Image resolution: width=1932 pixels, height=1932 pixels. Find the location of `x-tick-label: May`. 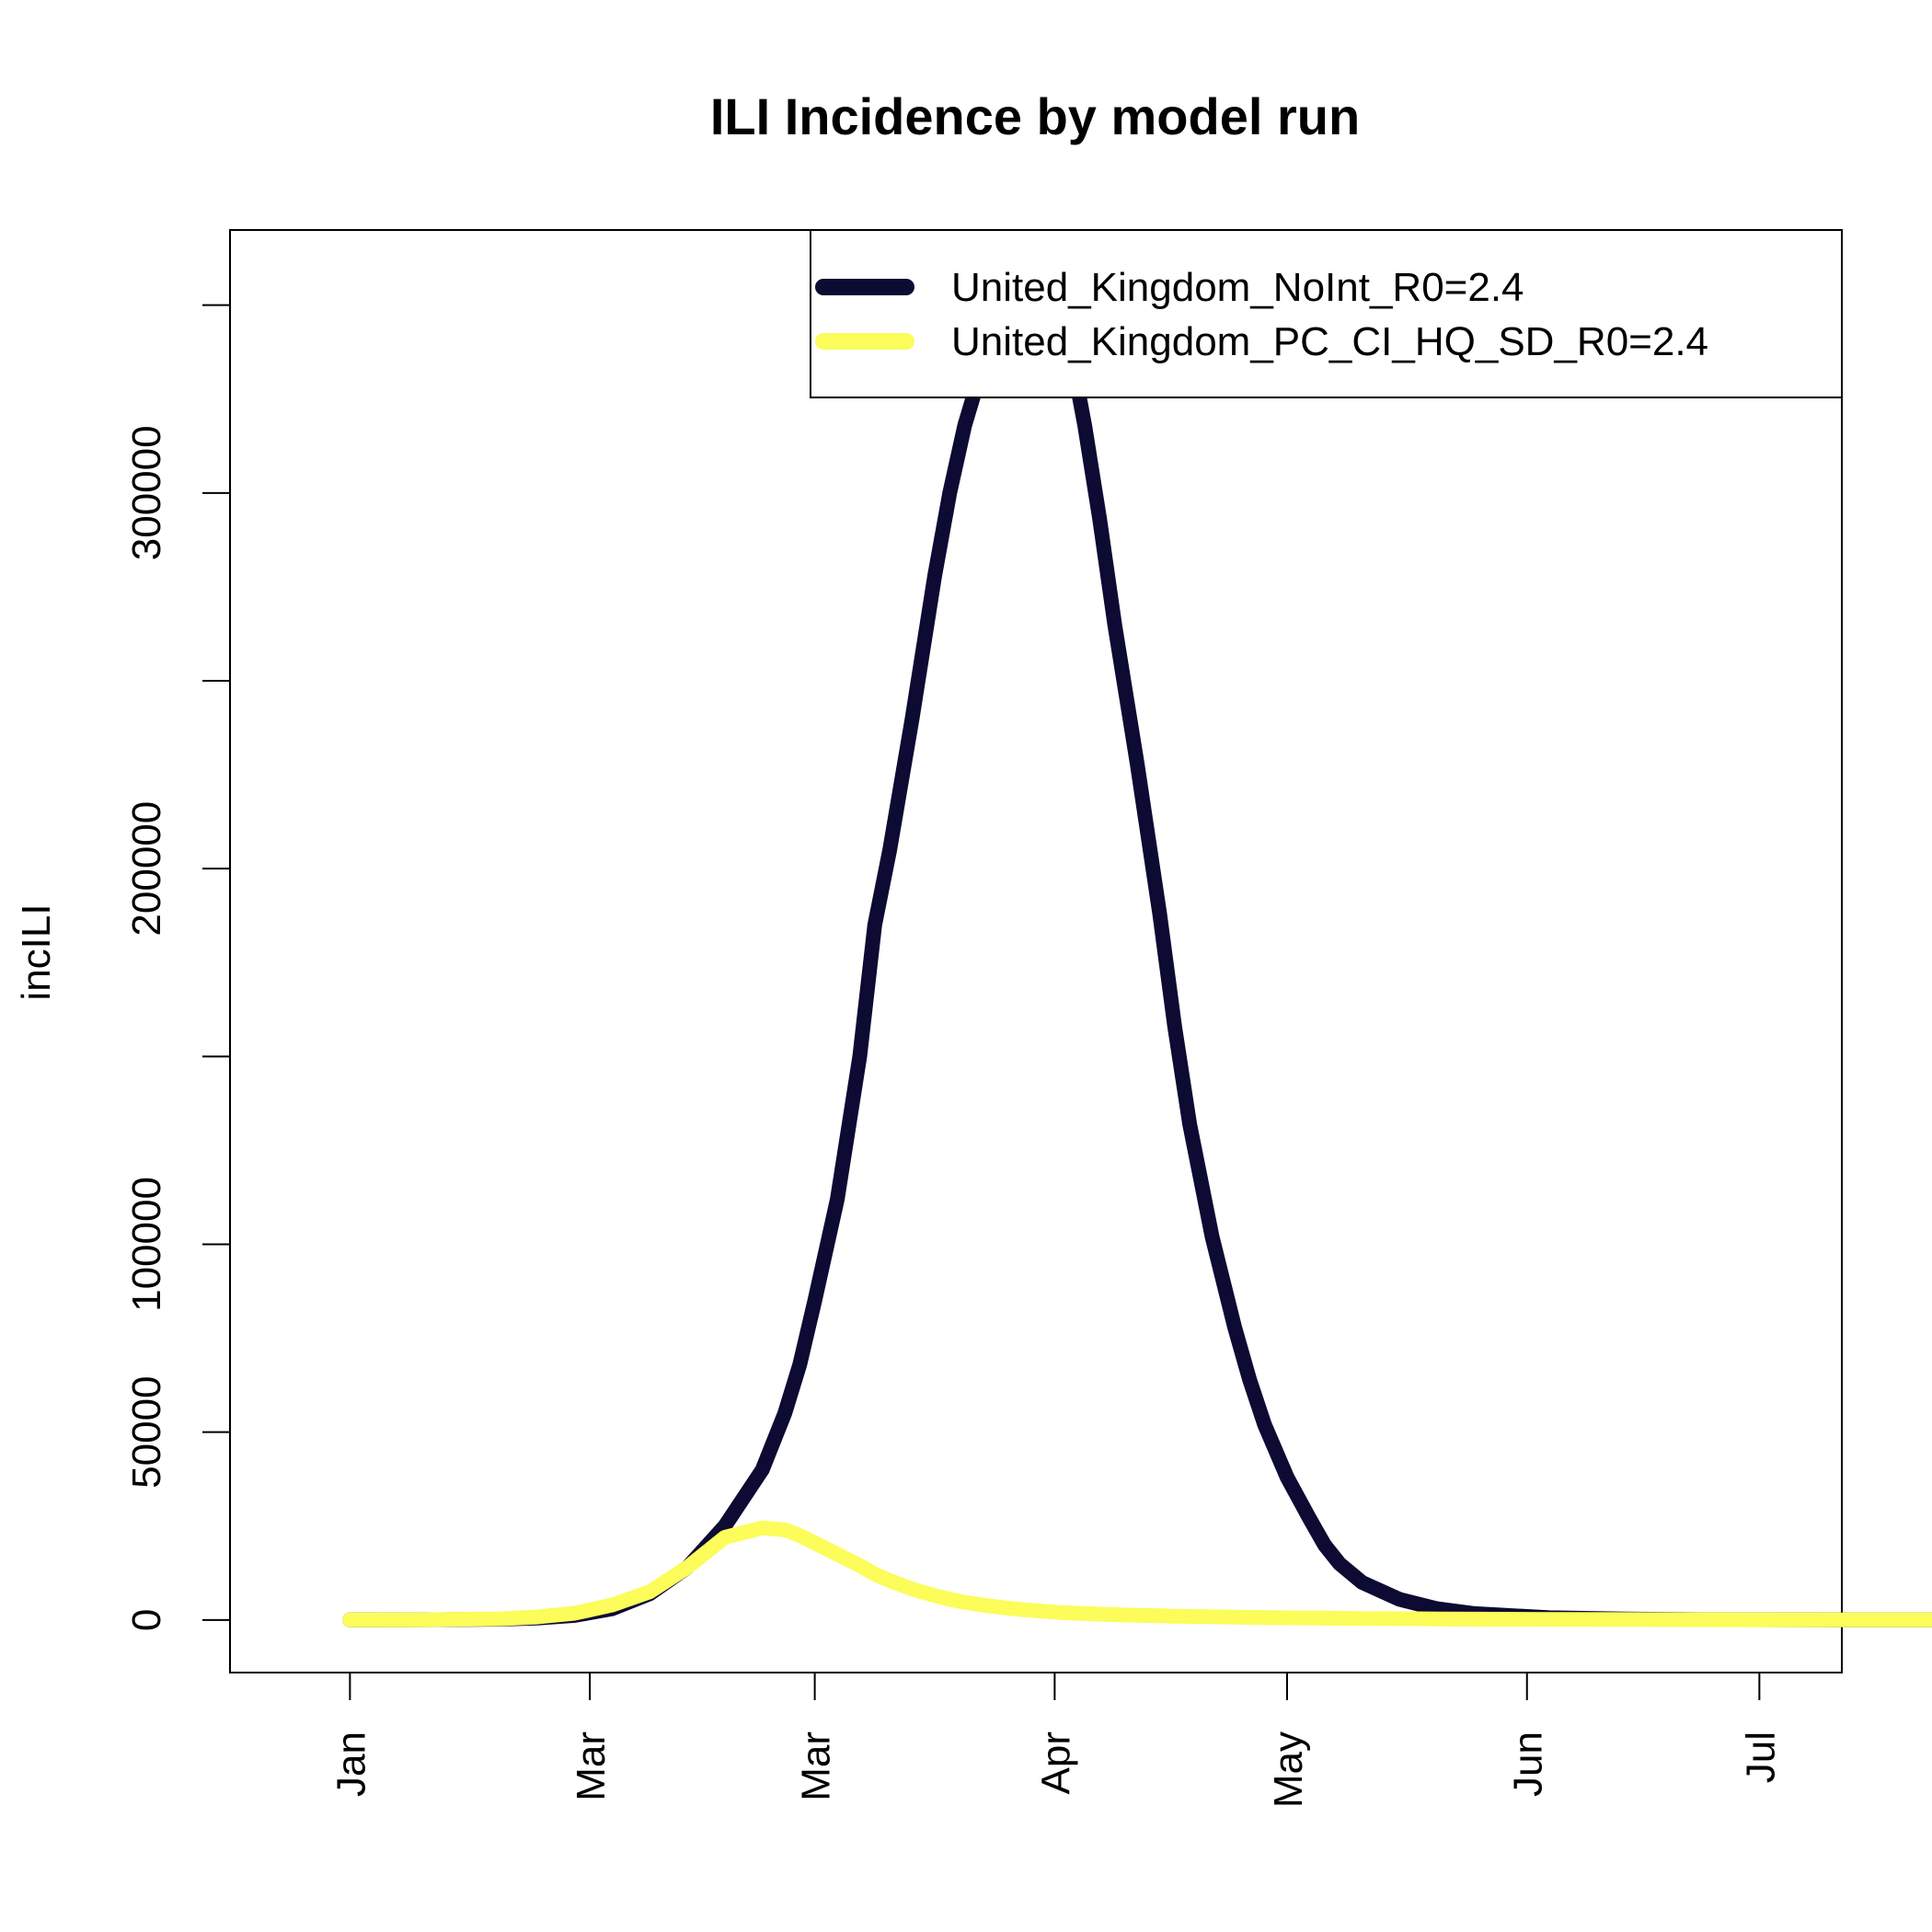

x-tick-label: May is located at coordinates (1288, 1769).